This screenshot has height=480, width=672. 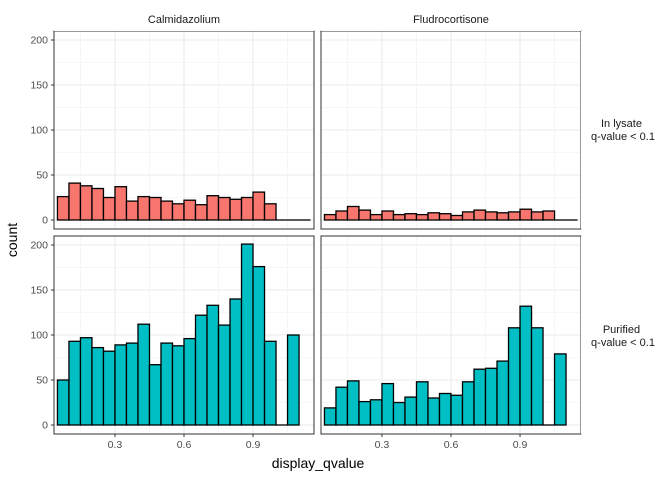 I want to click on strip-bg-in-lysate, so click(x=623, y=130).